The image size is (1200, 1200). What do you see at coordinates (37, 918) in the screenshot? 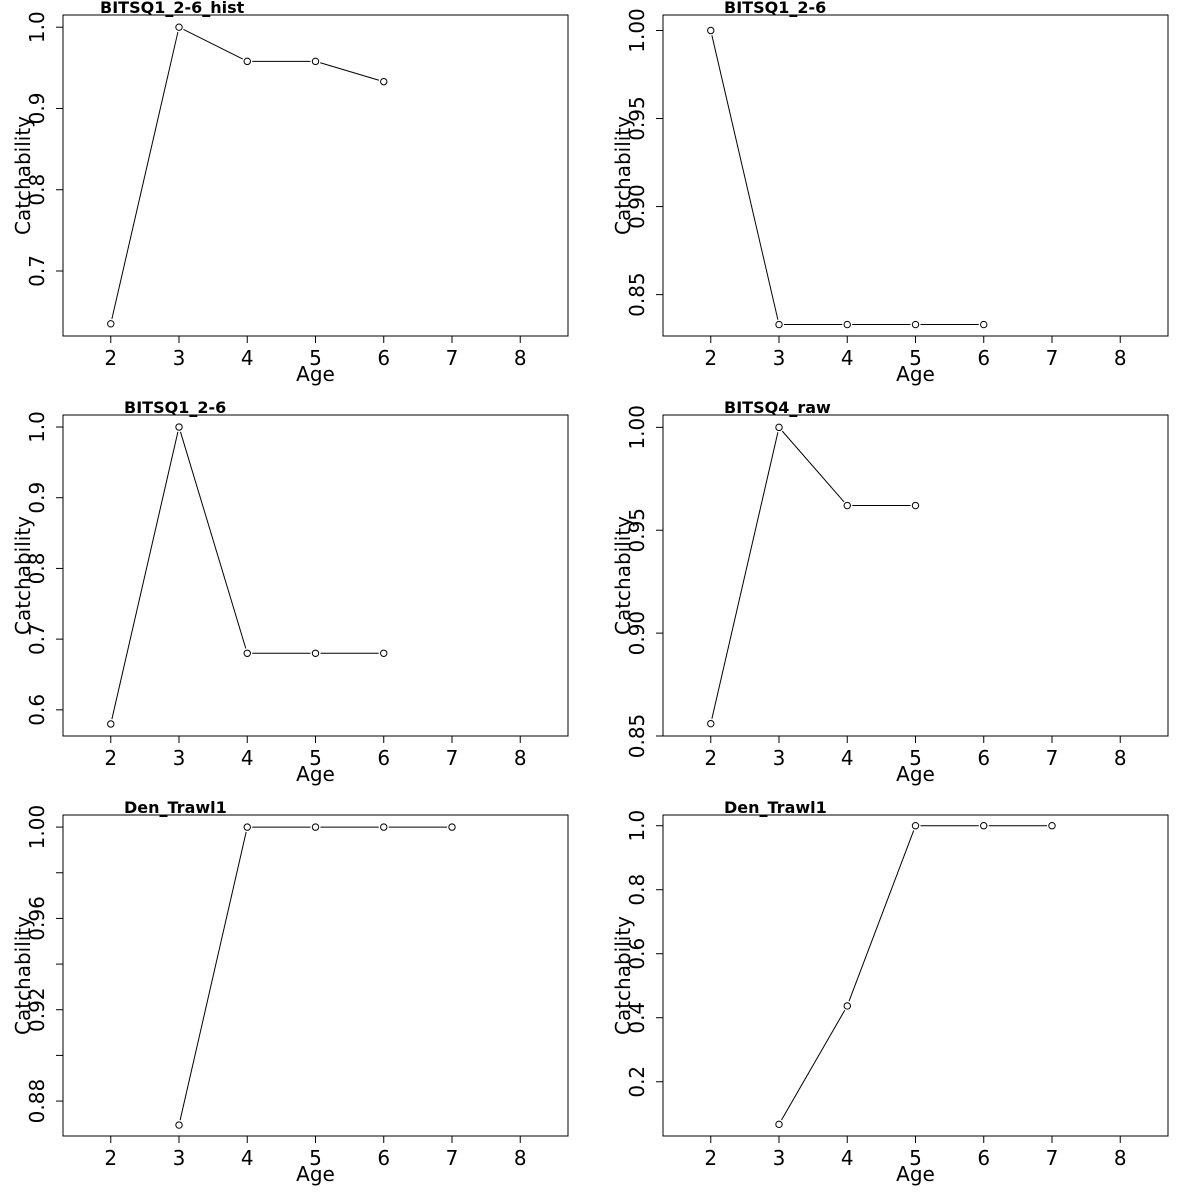
I see `y-tick-label: 0.96` at bounding box center [37, 918].